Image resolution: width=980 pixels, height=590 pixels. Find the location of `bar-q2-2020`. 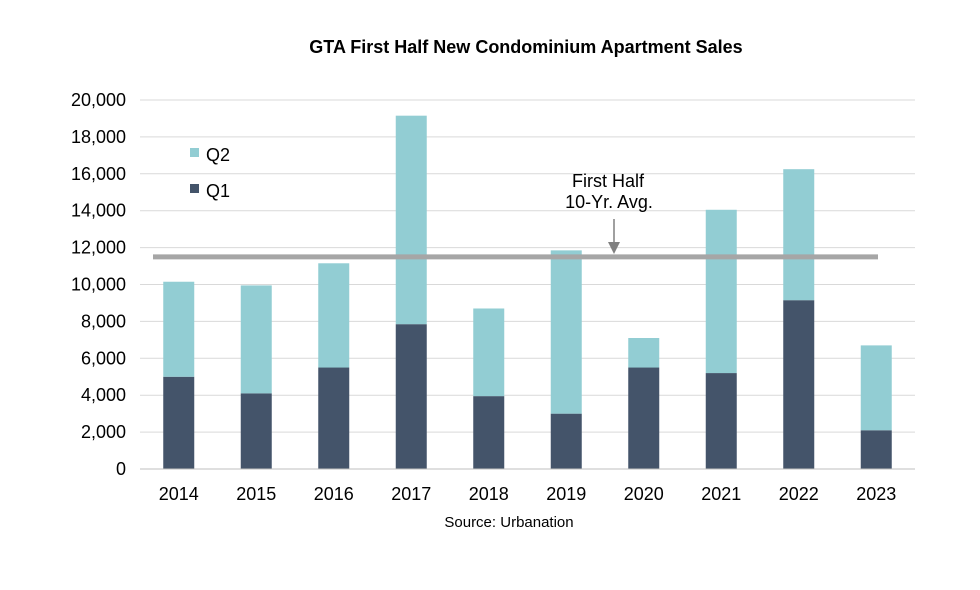

bar-q2-2020 is located at coordinates (644, 353).